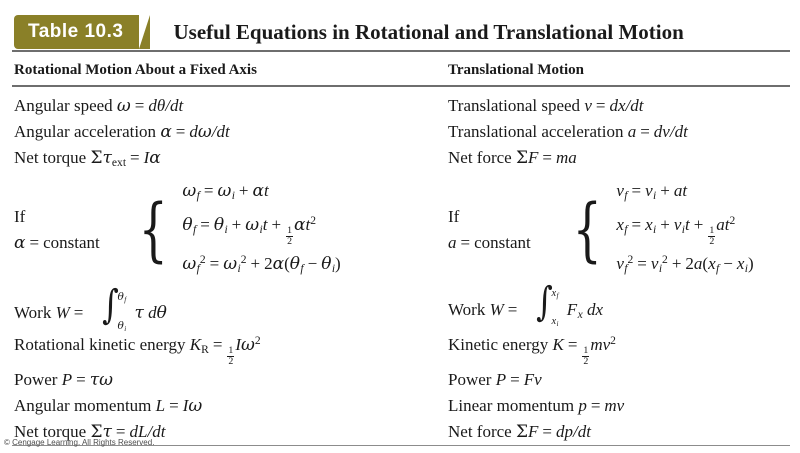  What do you see at coordinates (407, 380) in the screenshot?
I see `table-row: Power P = τω Power P = Fv` at bounding box center [407, 380].